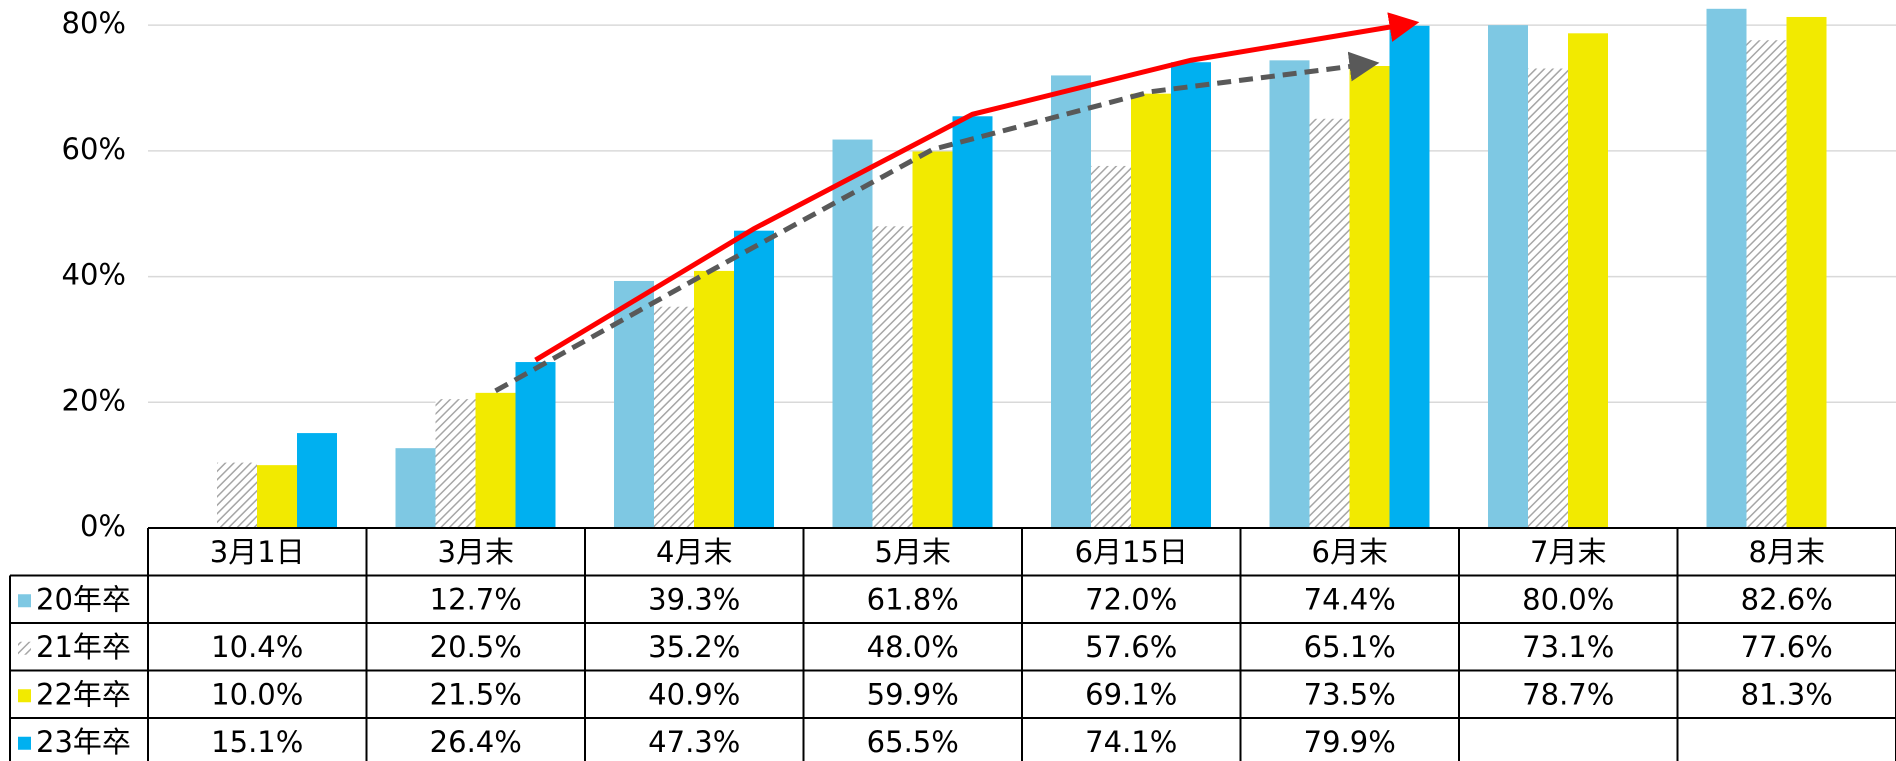 The height and width of the screenshot is (761, 1896). Describe the element at coordinates (913, 694) in the screenshot. I see `value-label: 59.9%` at that location.